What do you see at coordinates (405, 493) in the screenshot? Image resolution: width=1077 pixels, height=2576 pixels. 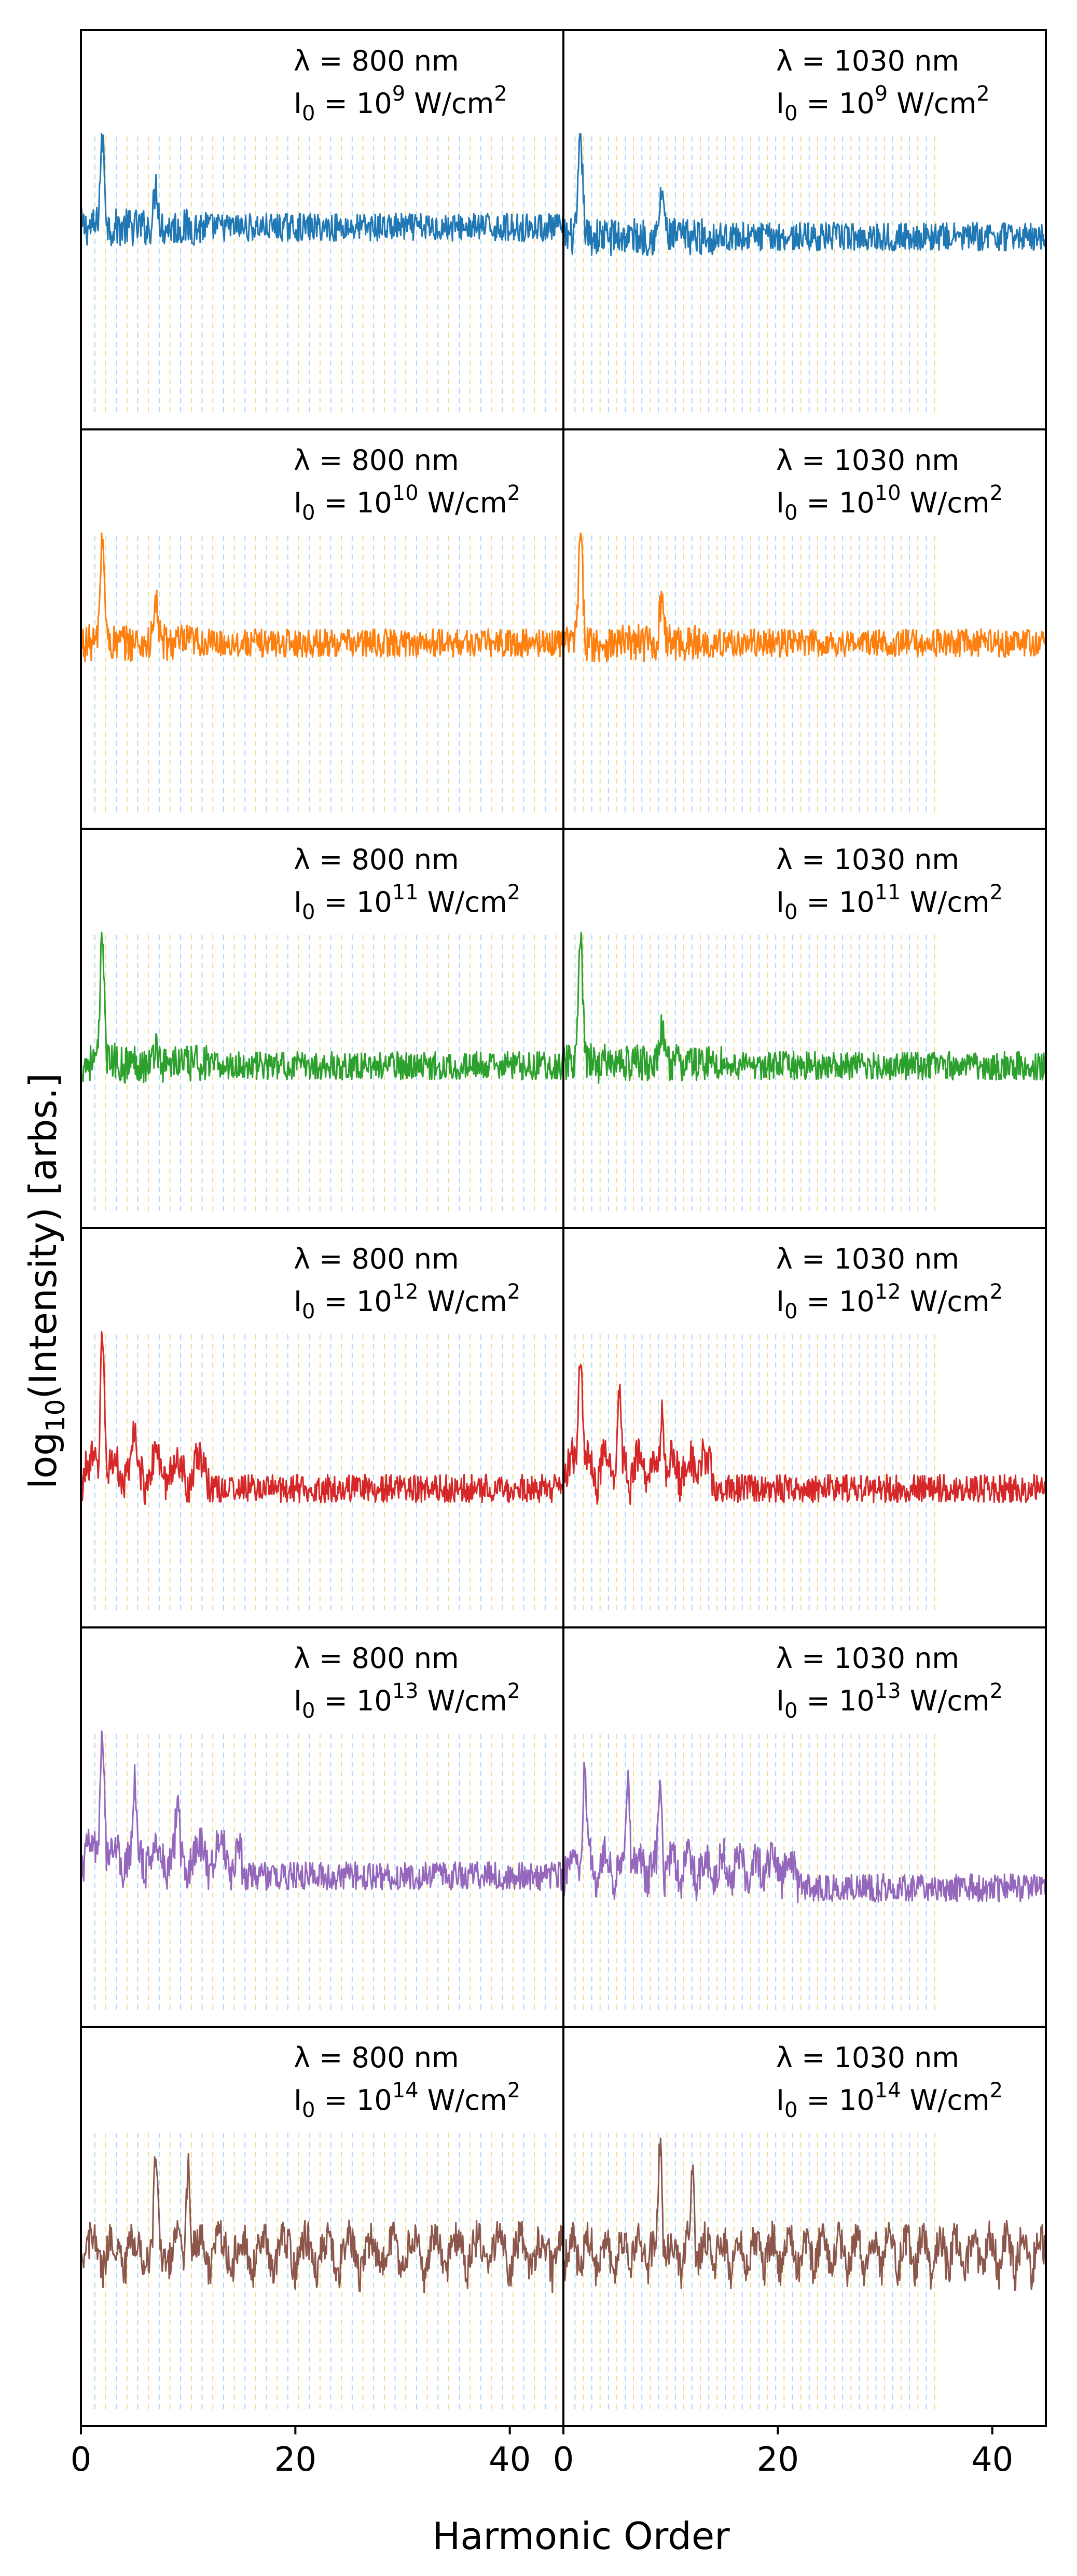 I see `intensity-label-exponent: 10` at bounding box center [405, 493].